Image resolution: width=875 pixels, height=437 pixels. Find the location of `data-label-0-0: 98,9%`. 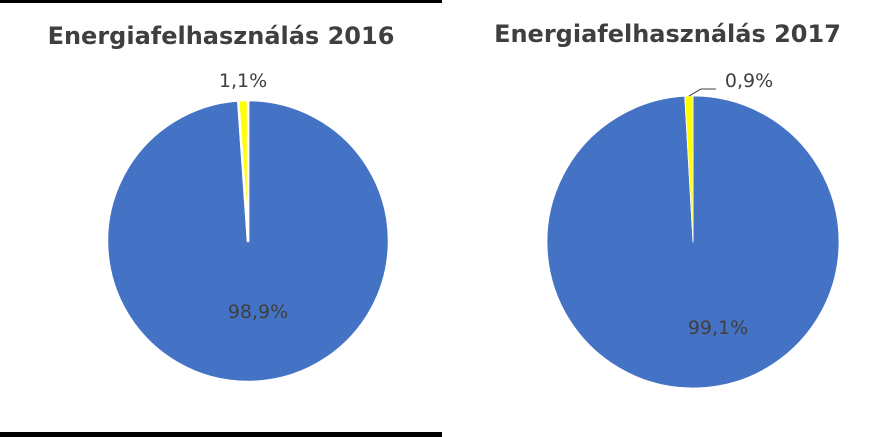

data-label-0-0: 98,9% is located at coordinates (258, 312).